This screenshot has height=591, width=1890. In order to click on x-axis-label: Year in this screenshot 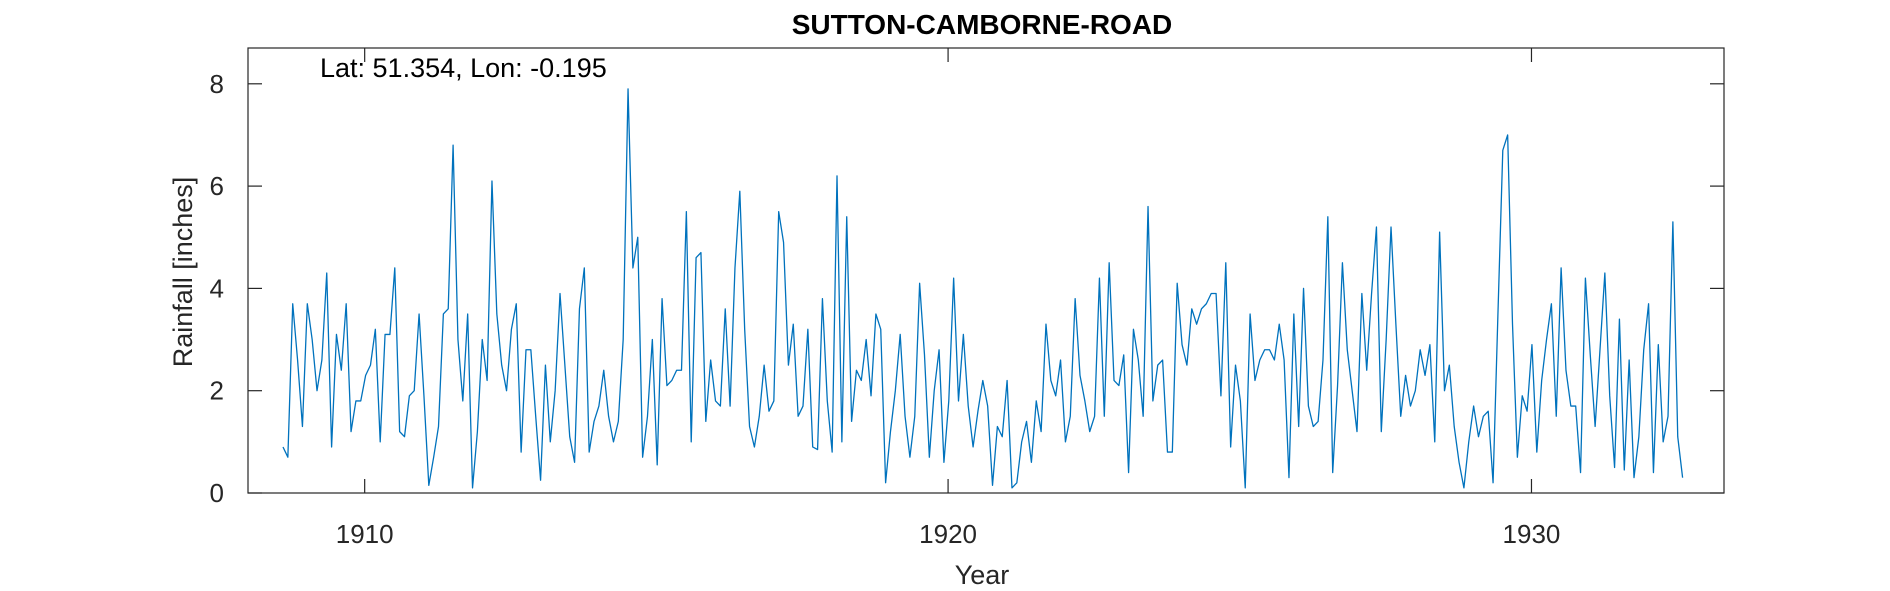, I will do `click(982, 575)`.